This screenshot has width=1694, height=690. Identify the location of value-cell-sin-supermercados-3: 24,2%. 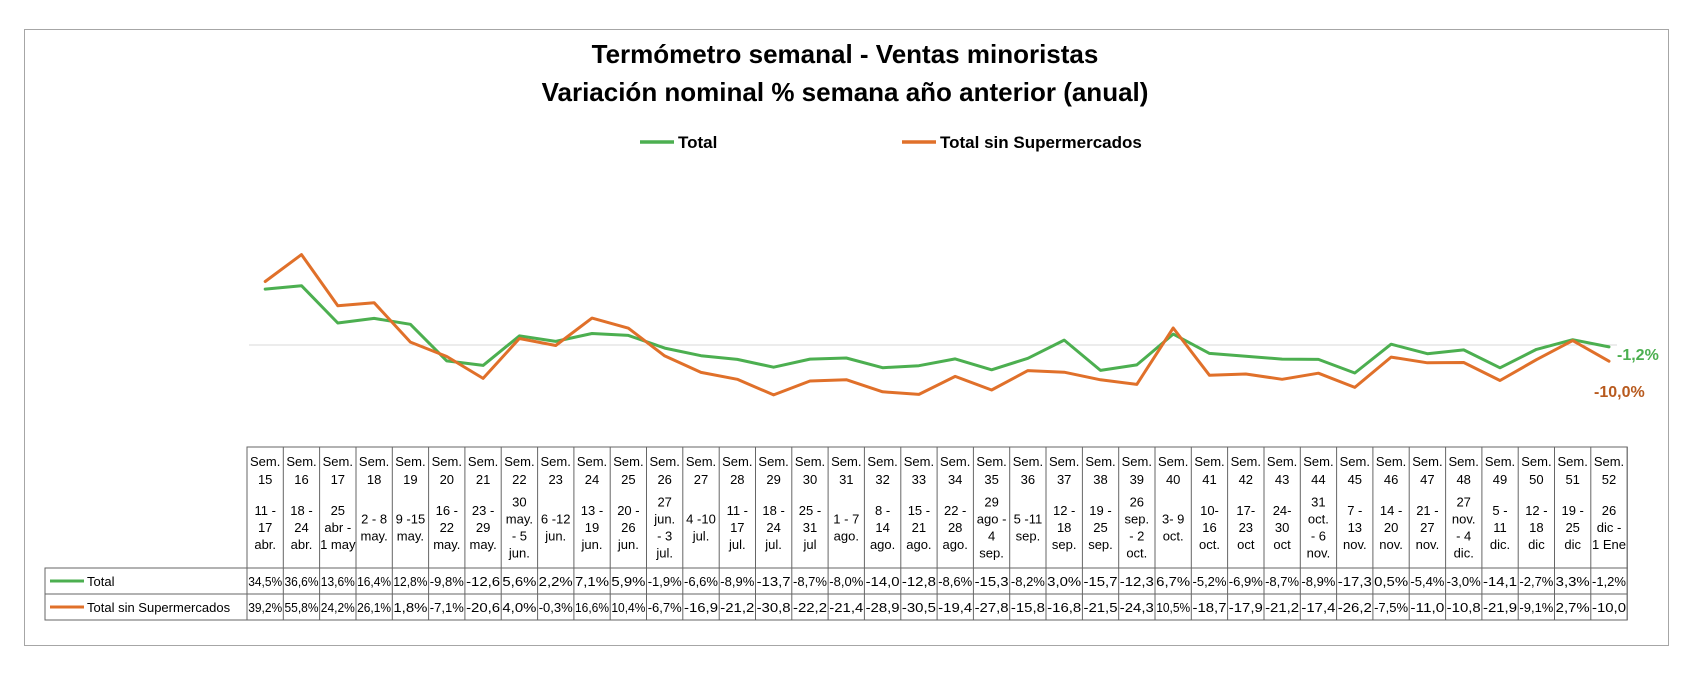
(338, 607).